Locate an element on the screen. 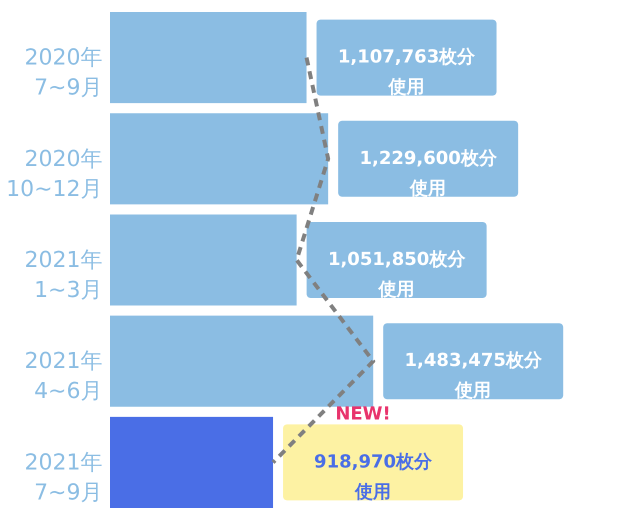 Image resolution: width=622 pixels, height=526 pixels. data-label: 1,229,600枚分使用 is located at coordinates (428, 173).